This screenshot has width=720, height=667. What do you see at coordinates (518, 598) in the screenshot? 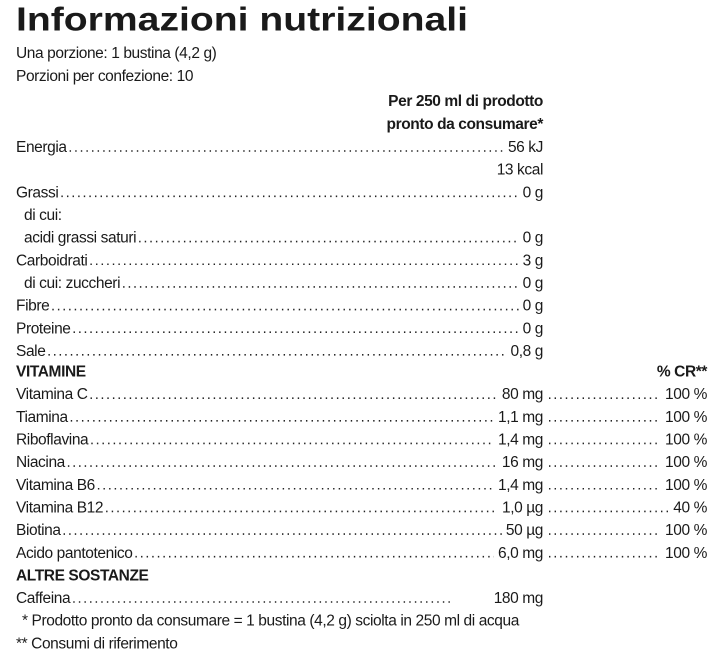
I see `row-value: 180 mg` at bounding box center [518, 598].